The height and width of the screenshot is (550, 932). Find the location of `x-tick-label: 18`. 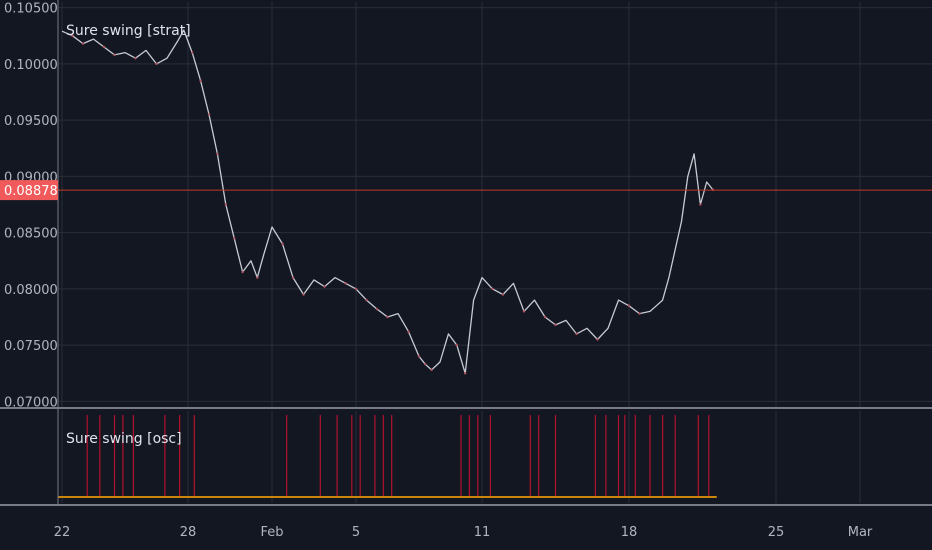

x-tick-label: 18 is located at coordinates (629, 532).